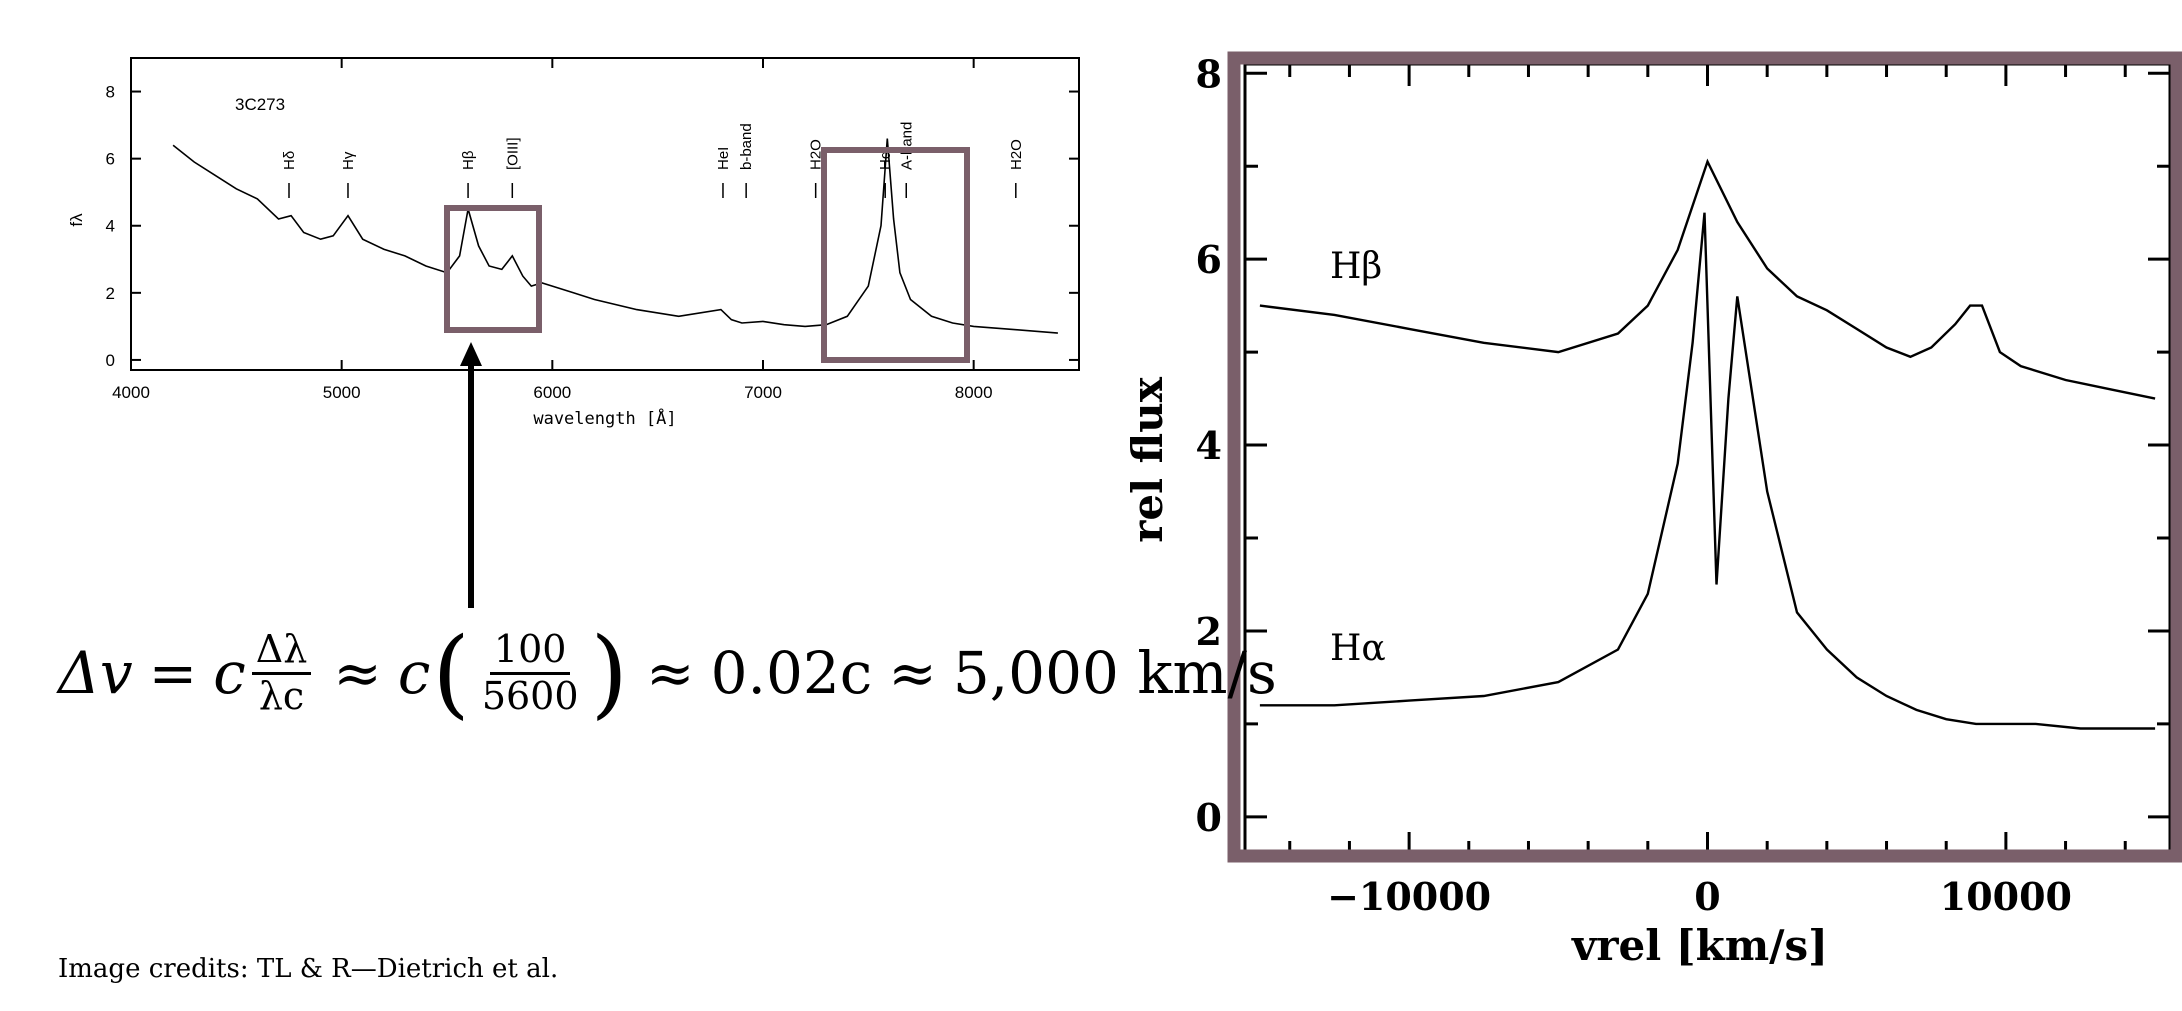 Image resolution: width=2182 pixels, height=1011 pixels. I want to click on spectrum-y-label: fλ, so click(76, 220).